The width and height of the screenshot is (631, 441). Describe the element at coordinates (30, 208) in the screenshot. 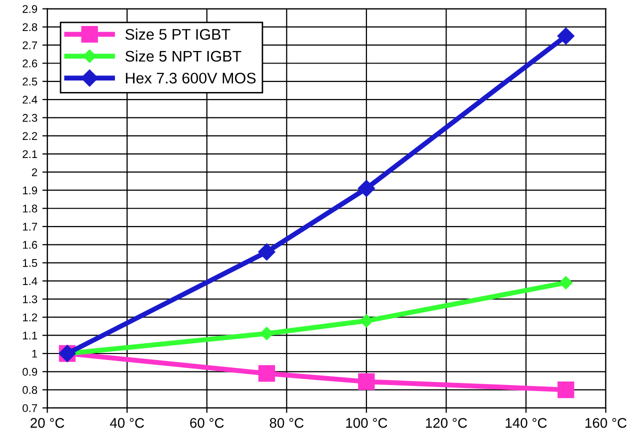

I see `y-tick-label: 1.8` at that location.